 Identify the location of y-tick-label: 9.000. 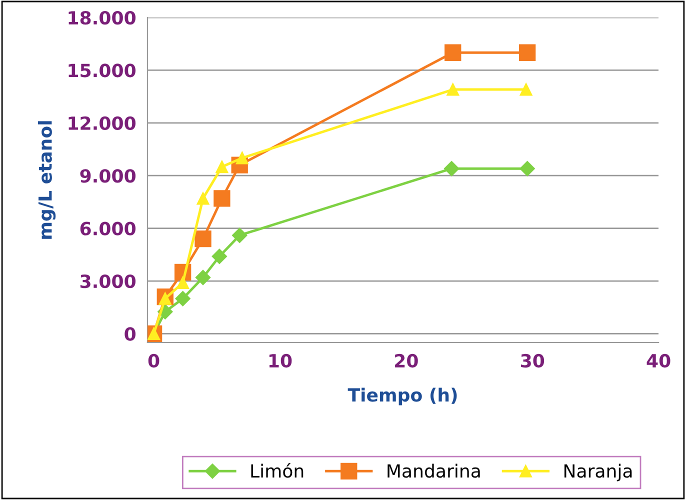
(108, 176).